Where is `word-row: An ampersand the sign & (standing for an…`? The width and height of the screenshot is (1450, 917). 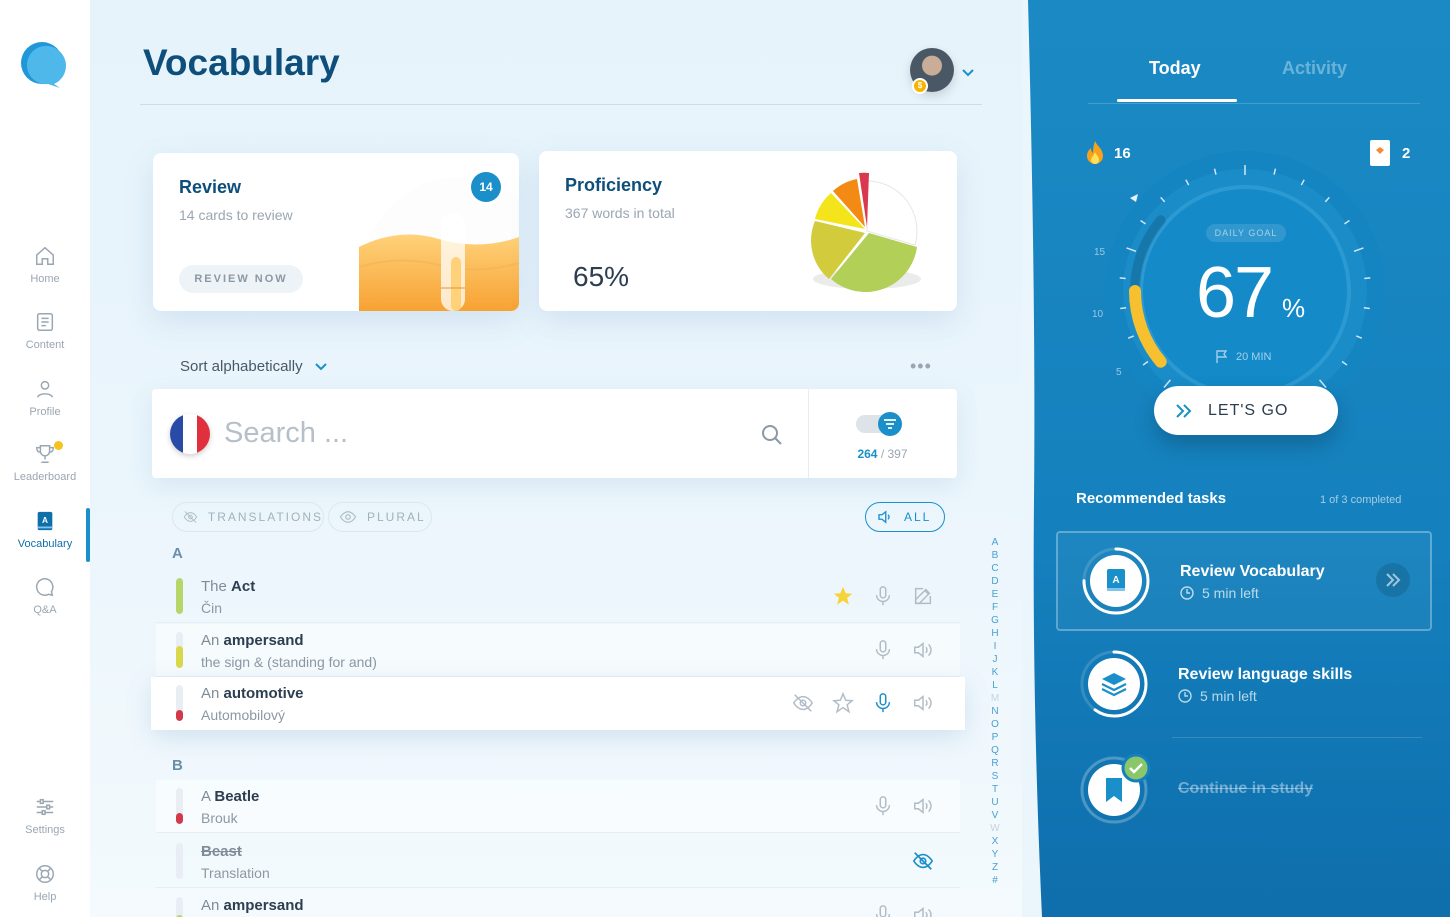 word-row: An ampersand the sign & (standing for an… is located at coordinates (558, 650).